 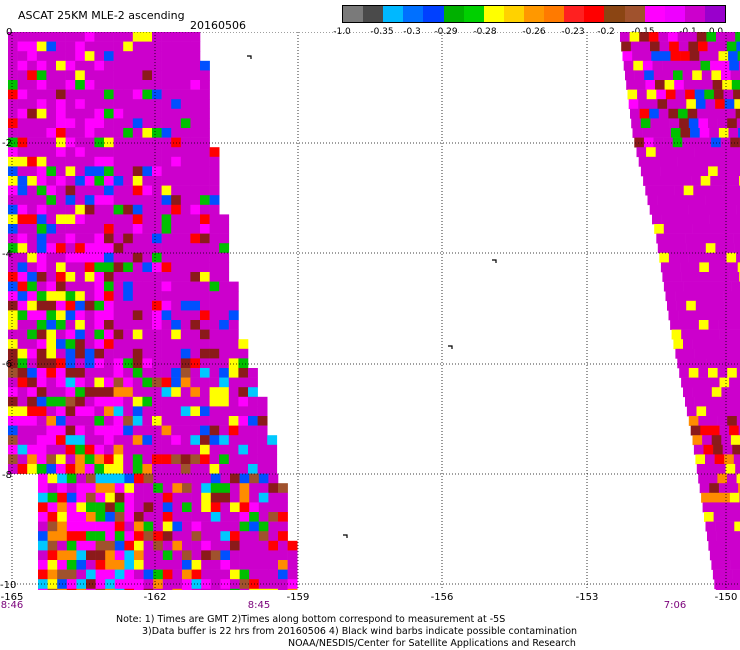 I want to click on x-tick-label: -162, so click(x=155, y=597).